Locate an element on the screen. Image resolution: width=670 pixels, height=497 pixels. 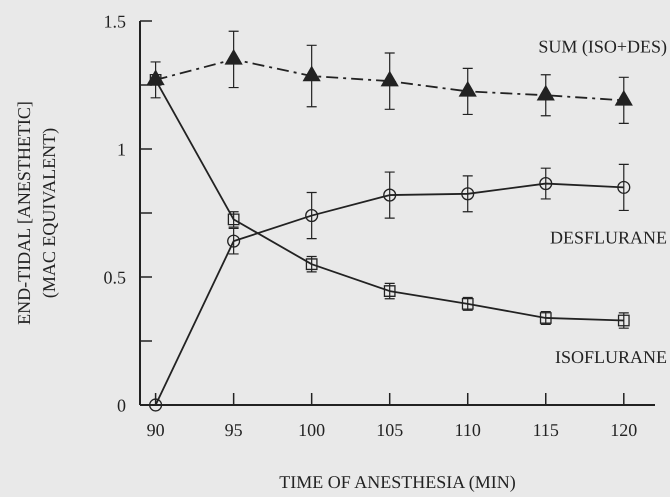
y-tick-label: 0 is located at coordinates (121, 405).